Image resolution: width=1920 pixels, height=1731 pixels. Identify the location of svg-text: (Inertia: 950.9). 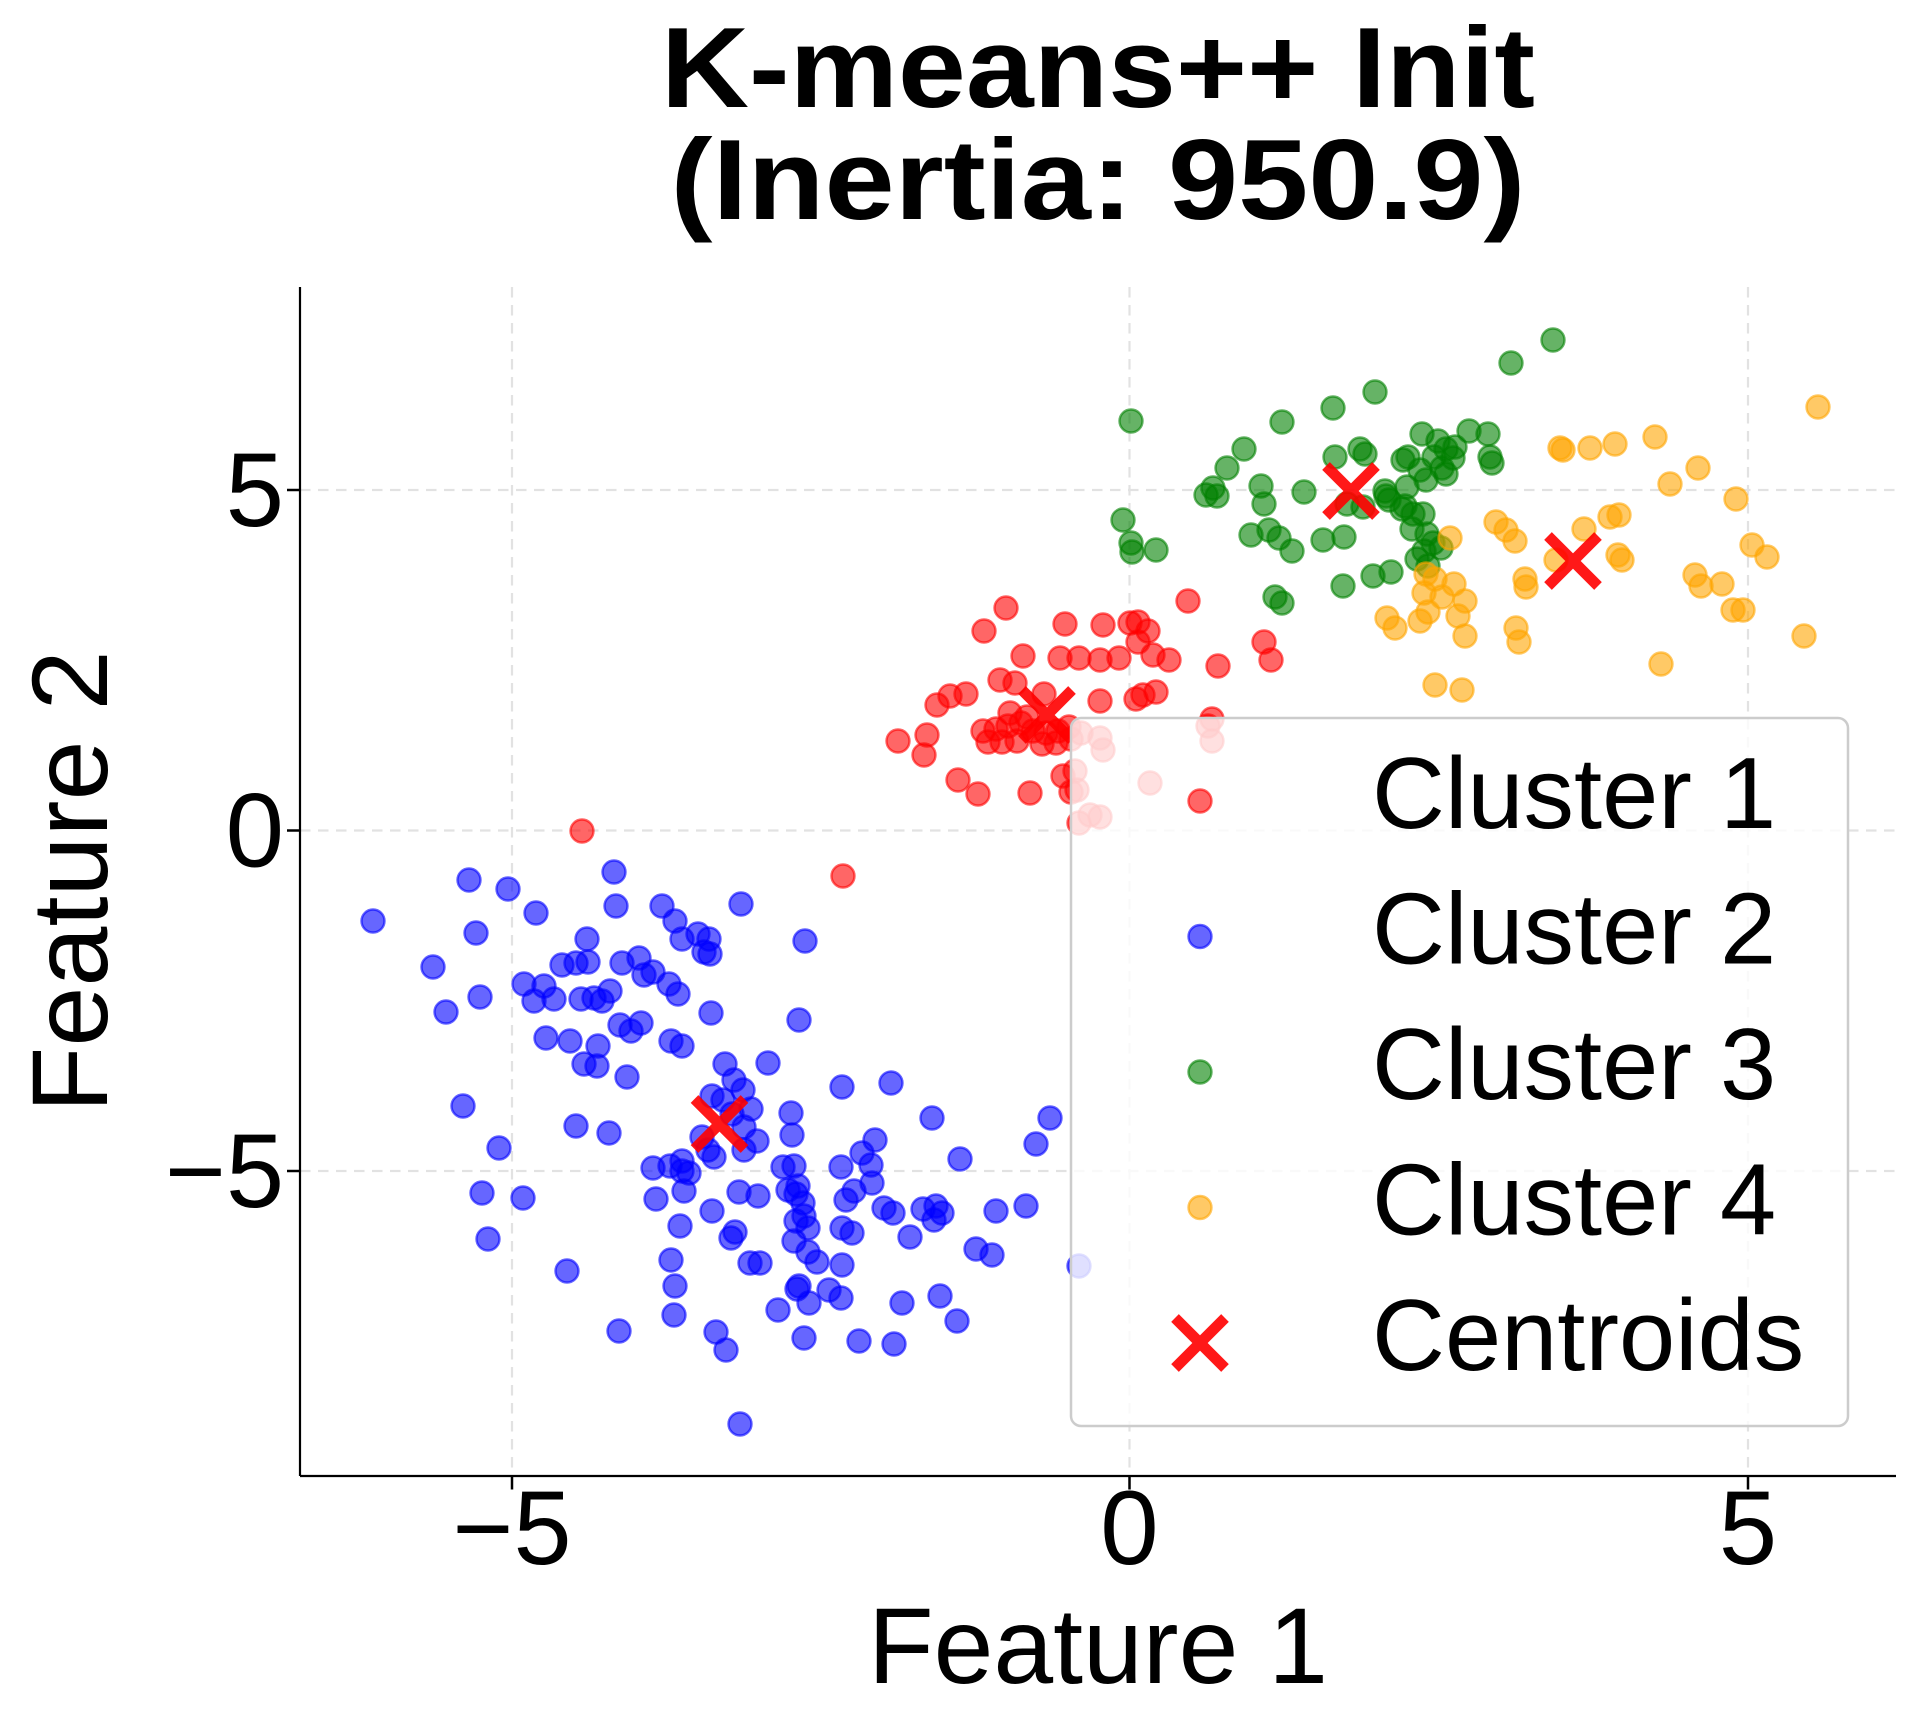
(1098, 180).